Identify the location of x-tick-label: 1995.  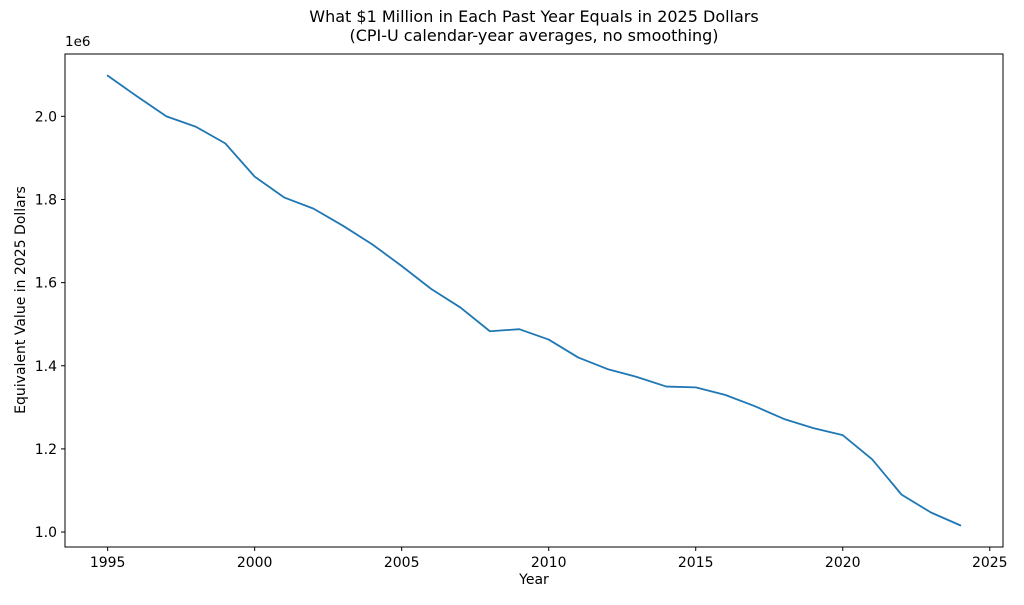
(108, 563).